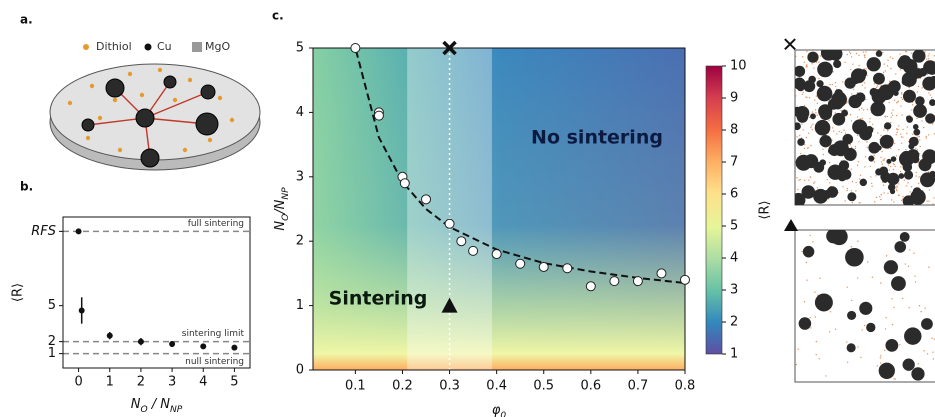 The width and height of the screenshot is (935, 417). I want to click on cu-particle, so click(207, 124).